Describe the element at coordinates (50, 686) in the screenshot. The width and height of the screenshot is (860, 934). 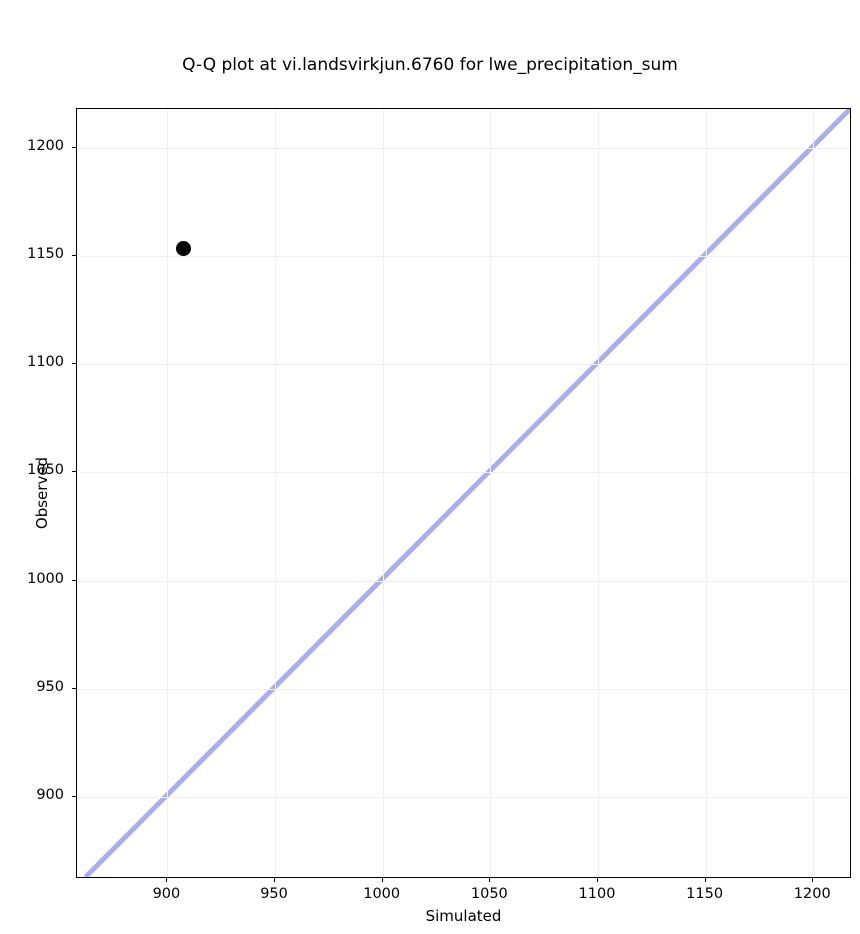
I see `y-axis-tick-label: 950` at that location.